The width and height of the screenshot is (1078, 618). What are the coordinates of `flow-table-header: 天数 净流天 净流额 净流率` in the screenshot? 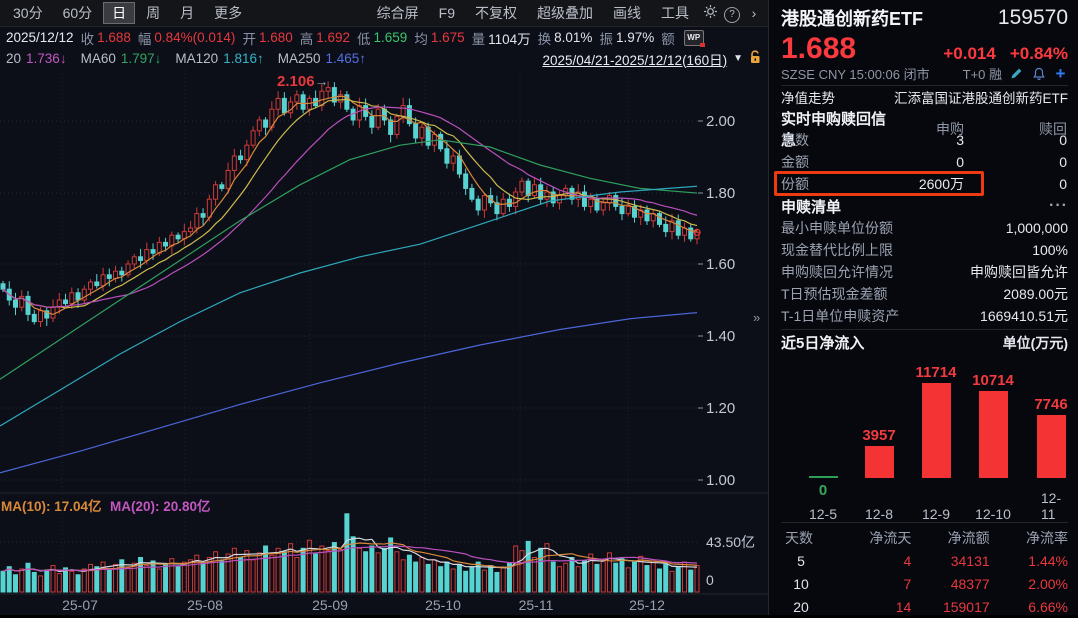 It's located at (926, 537).